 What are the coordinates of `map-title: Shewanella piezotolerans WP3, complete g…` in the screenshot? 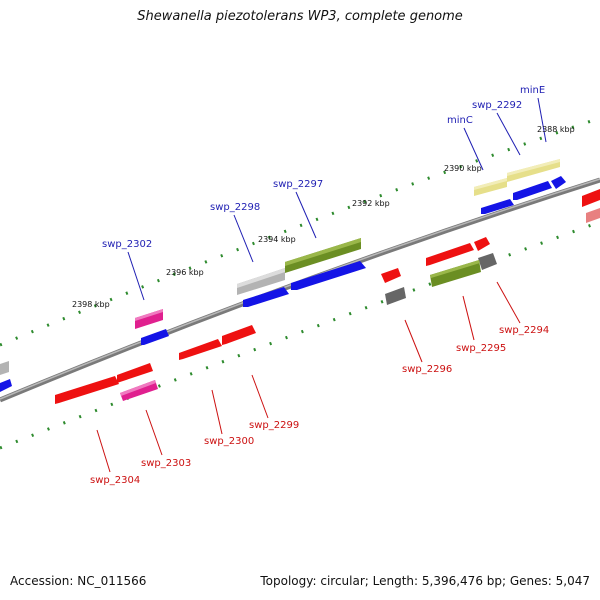 It's located at (300, 16).